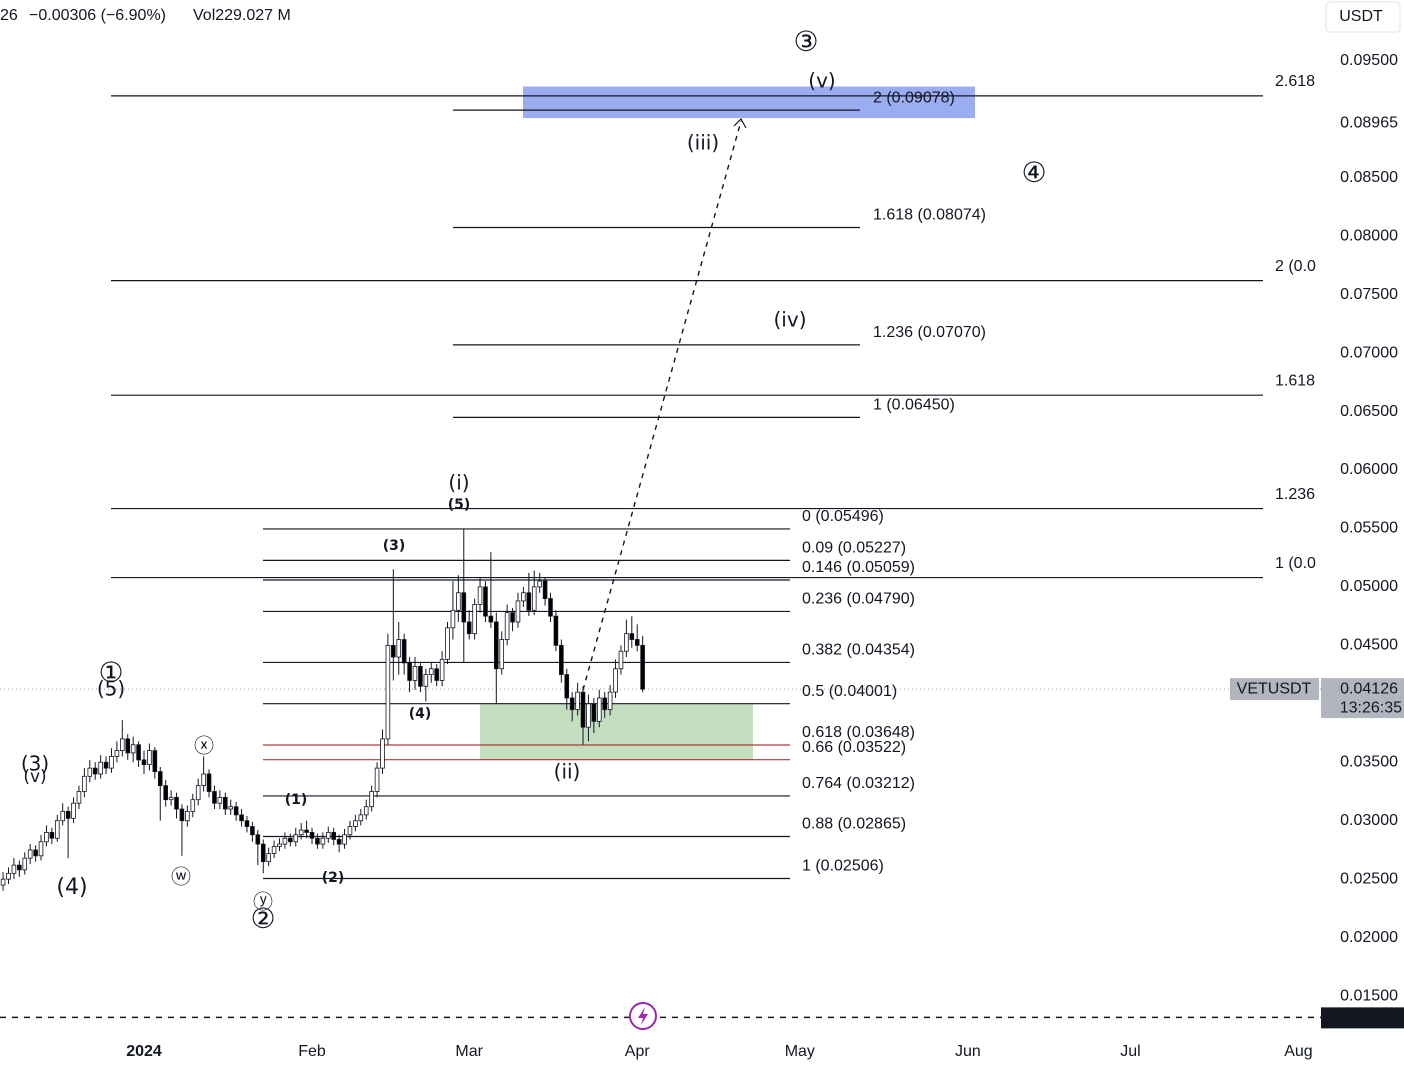  What do you see at coordinates (9, 15) in the screenshot?
I see `header-price: 26` at bounding box center [9, 15].